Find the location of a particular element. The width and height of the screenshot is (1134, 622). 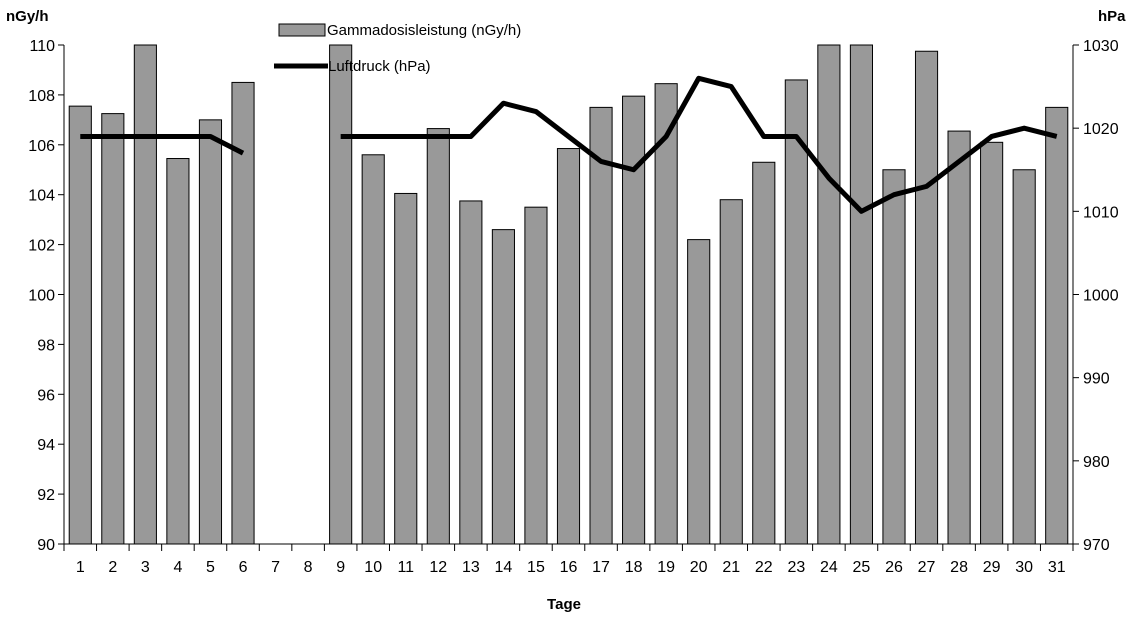

x-tick-label: 7 is located at coordinates (275, 567).